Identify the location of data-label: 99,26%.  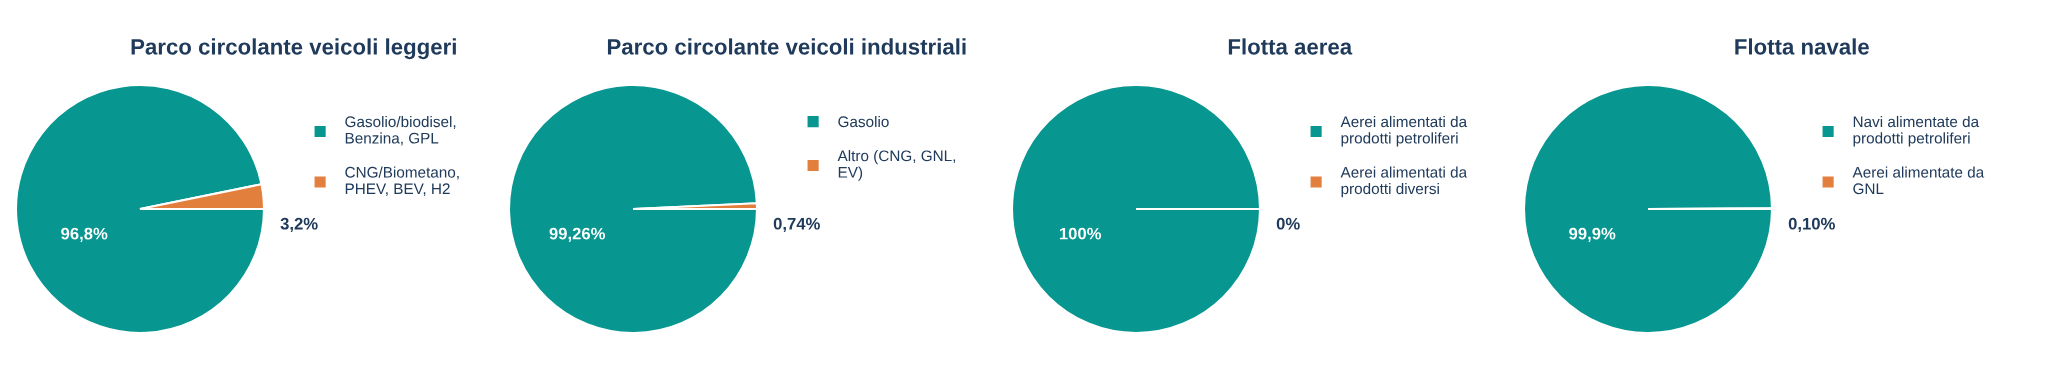
(577, 234).